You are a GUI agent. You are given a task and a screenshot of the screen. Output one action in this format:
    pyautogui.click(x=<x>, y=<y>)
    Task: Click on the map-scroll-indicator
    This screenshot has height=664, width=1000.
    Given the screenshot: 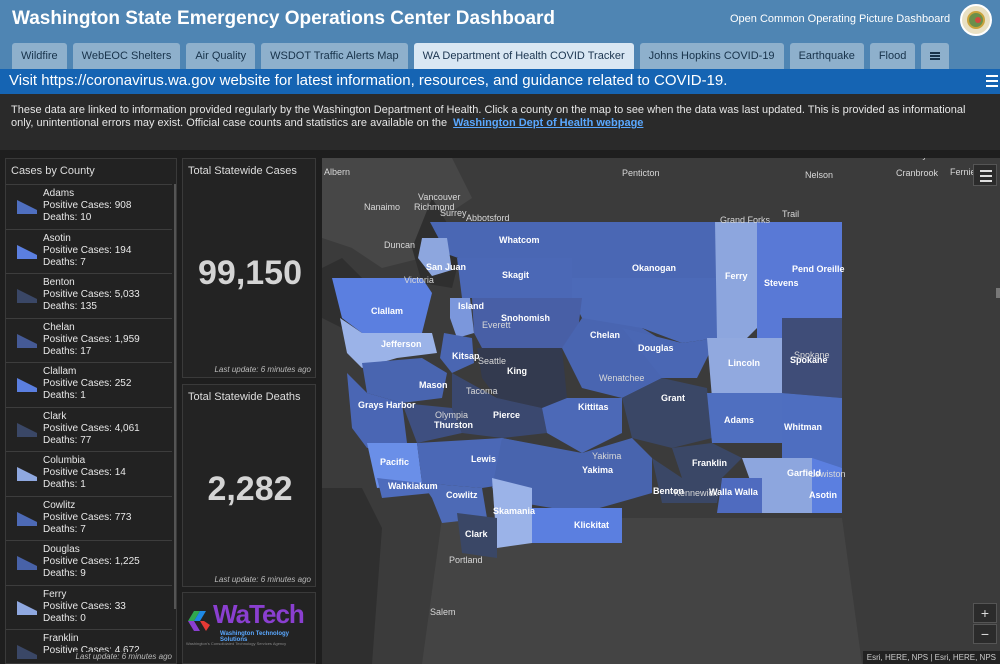 What is the action you would take?
    pyautogui.click(x=998, y=293)
    